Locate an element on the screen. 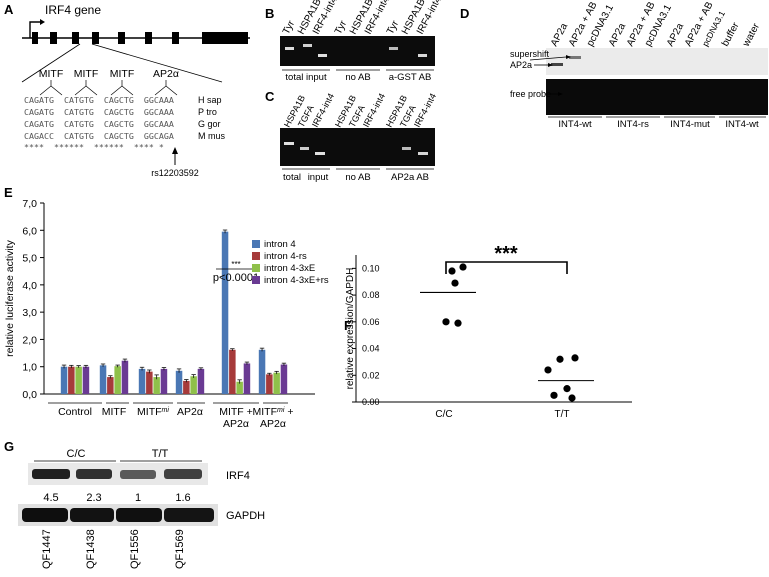 This screenshot has height=577, width=769. motif-label: AP2α is located at coordinates (166, 74).